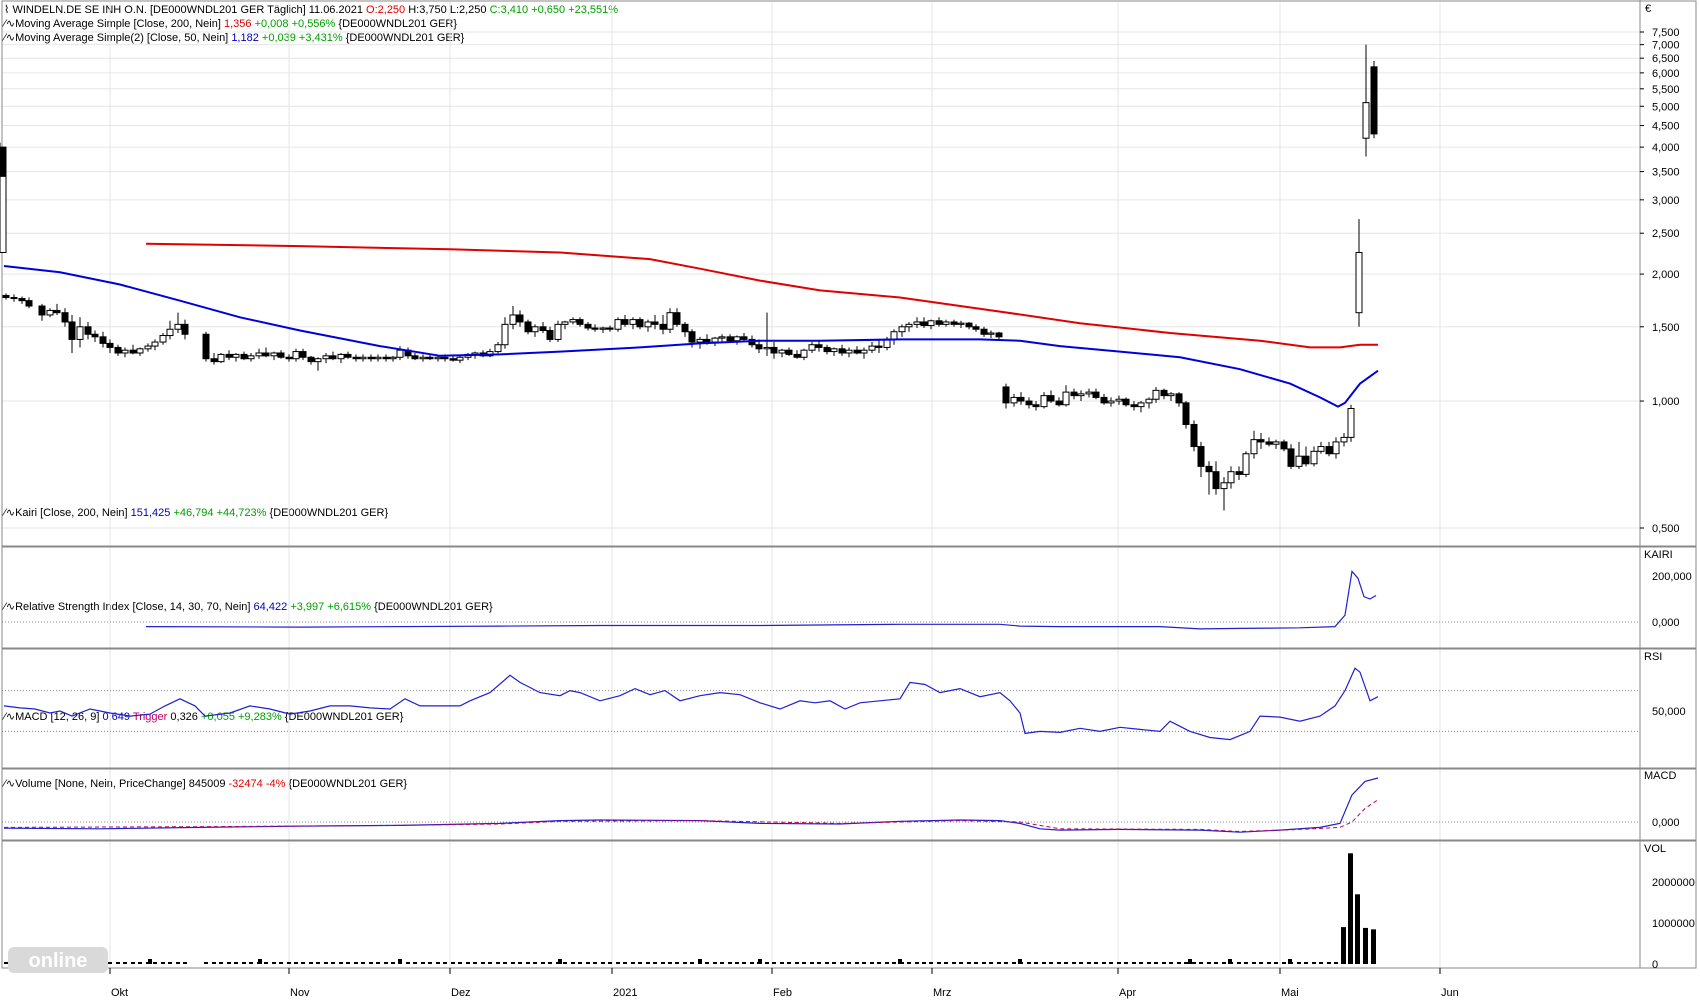 The width and height of the screenshot is (1700, 1000). Describe the element at coordinates (509, 10) in the screenshot. I see `legend-close: C:3,410` at that location.